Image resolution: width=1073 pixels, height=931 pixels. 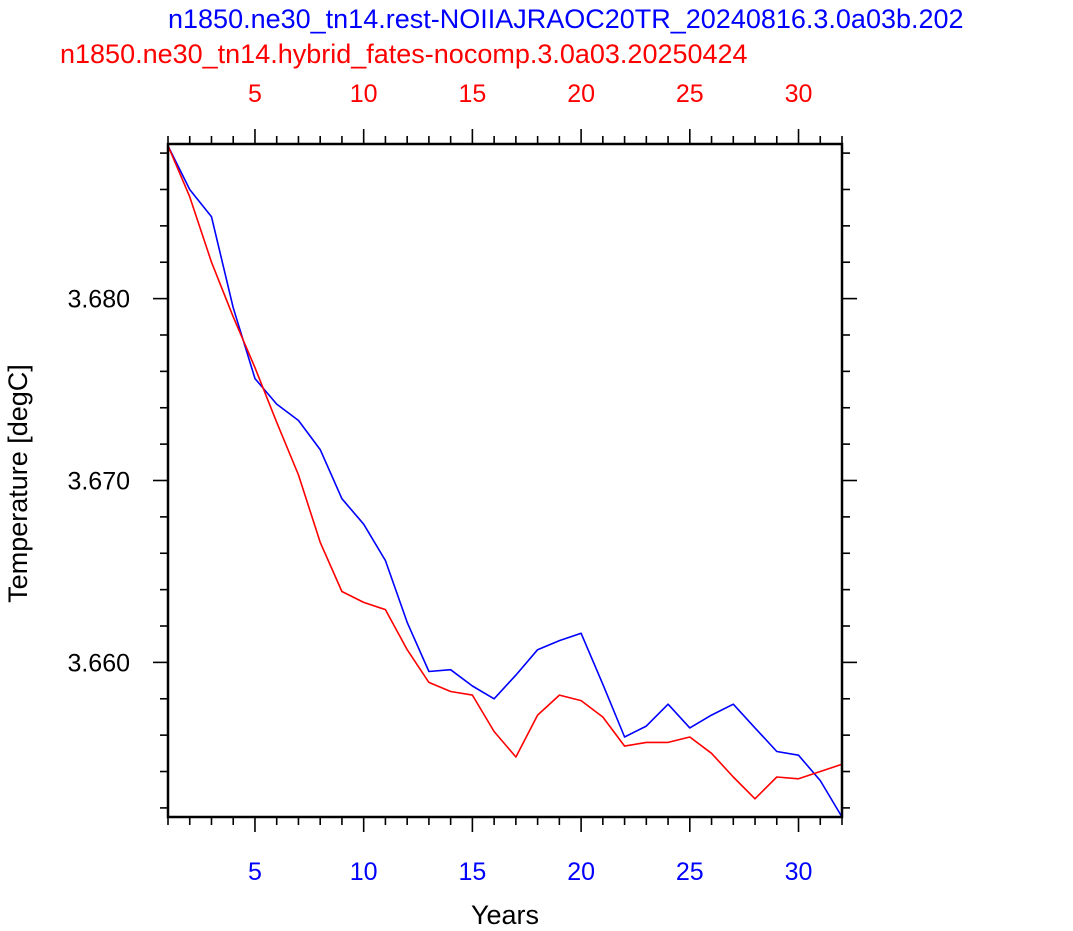 I want to click on y-tick-label: 3.670, so click(x=98, y=482).